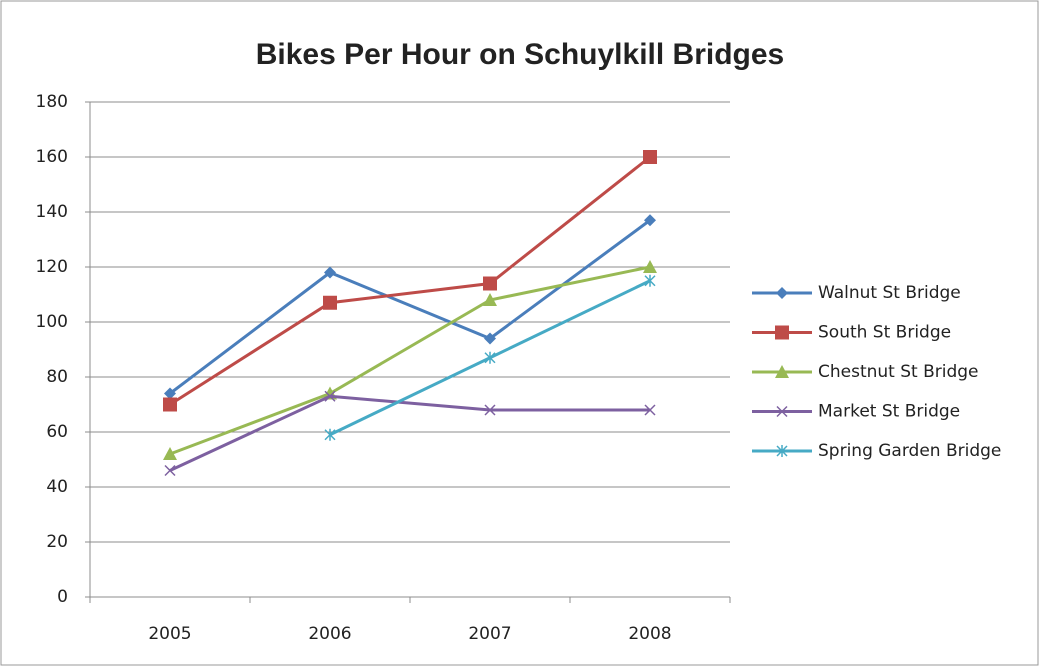 This screenshot has height=666, width=1039. Describe the element at coordinates (57, 487) in the screenshot. I see `y-tick-label: 40` at that location.